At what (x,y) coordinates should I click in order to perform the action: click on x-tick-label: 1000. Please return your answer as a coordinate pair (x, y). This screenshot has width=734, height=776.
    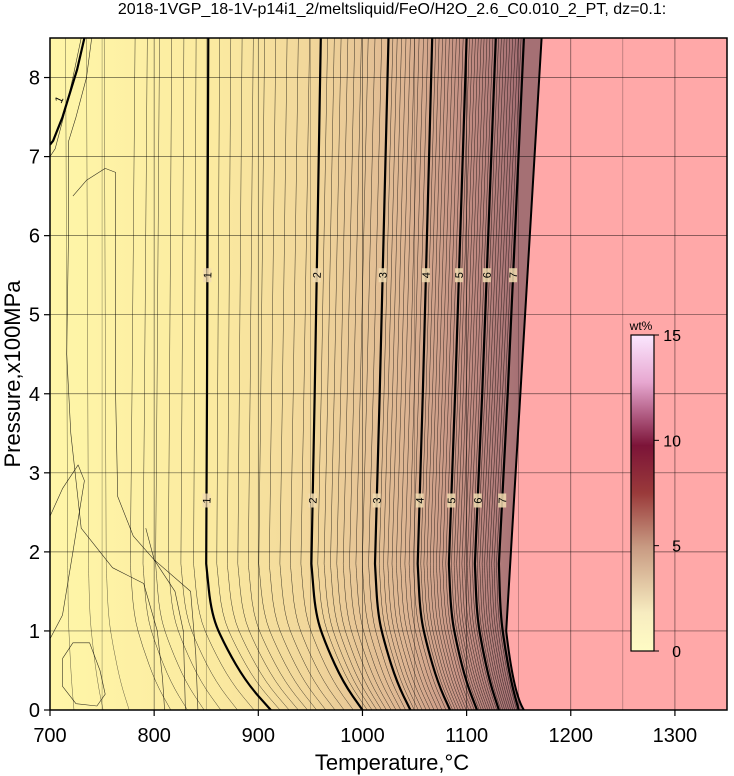
    Looking at the image, I should click on (362, 736).